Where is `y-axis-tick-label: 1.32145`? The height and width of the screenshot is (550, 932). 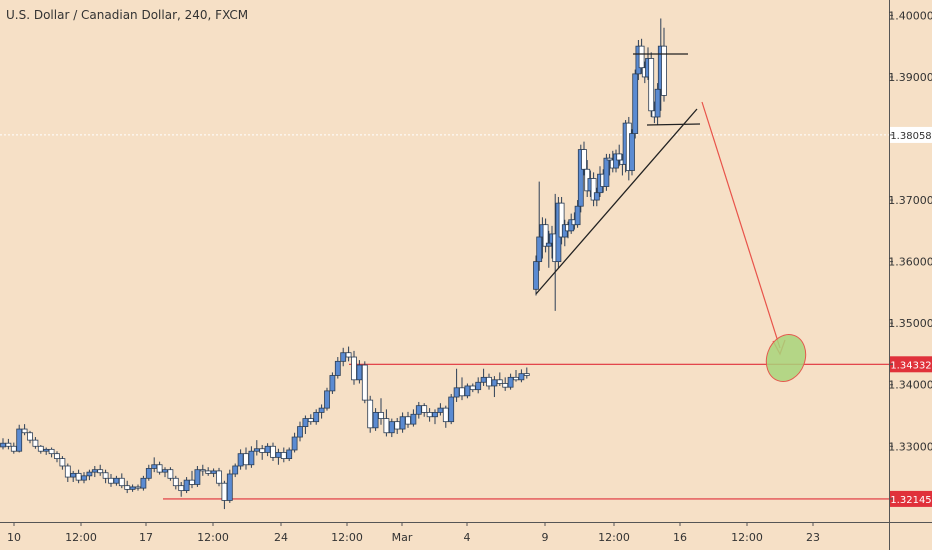 y-axis-tick-label: 1.32145 is located at coordinates (910, 500).